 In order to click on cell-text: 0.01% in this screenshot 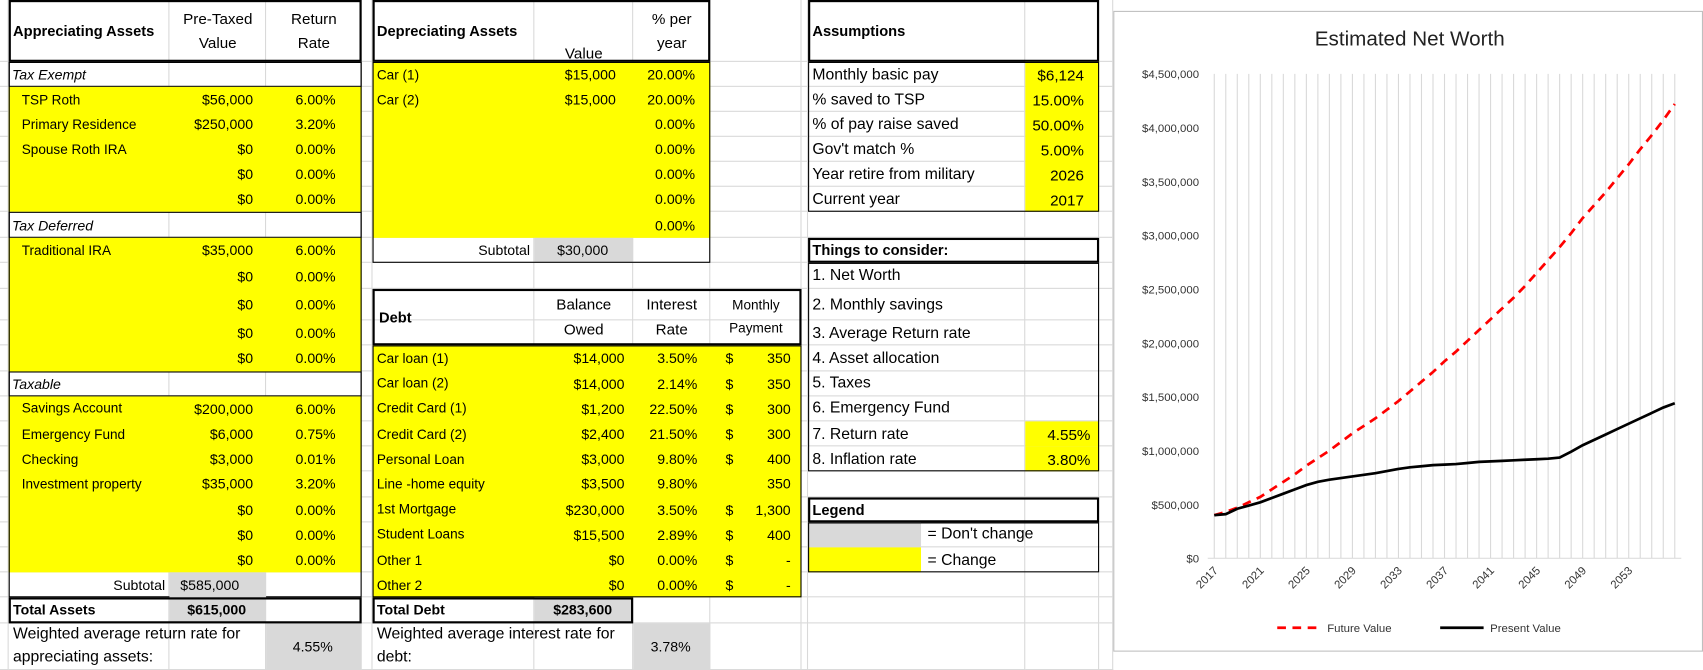, I will do `click(315, 459)`.